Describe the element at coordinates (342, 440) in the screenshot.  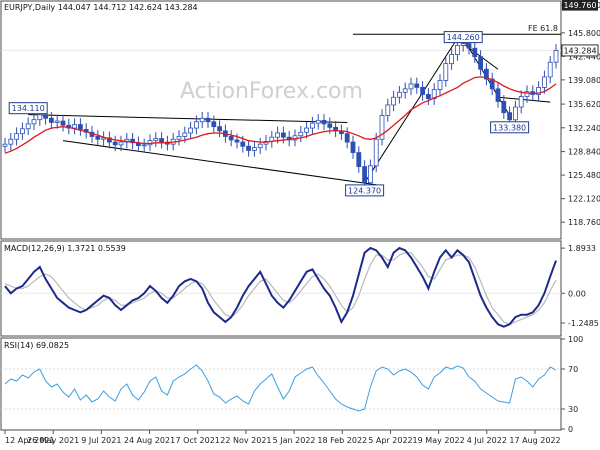
I see `x-tick-label: 18 Feb 2022` at that location.